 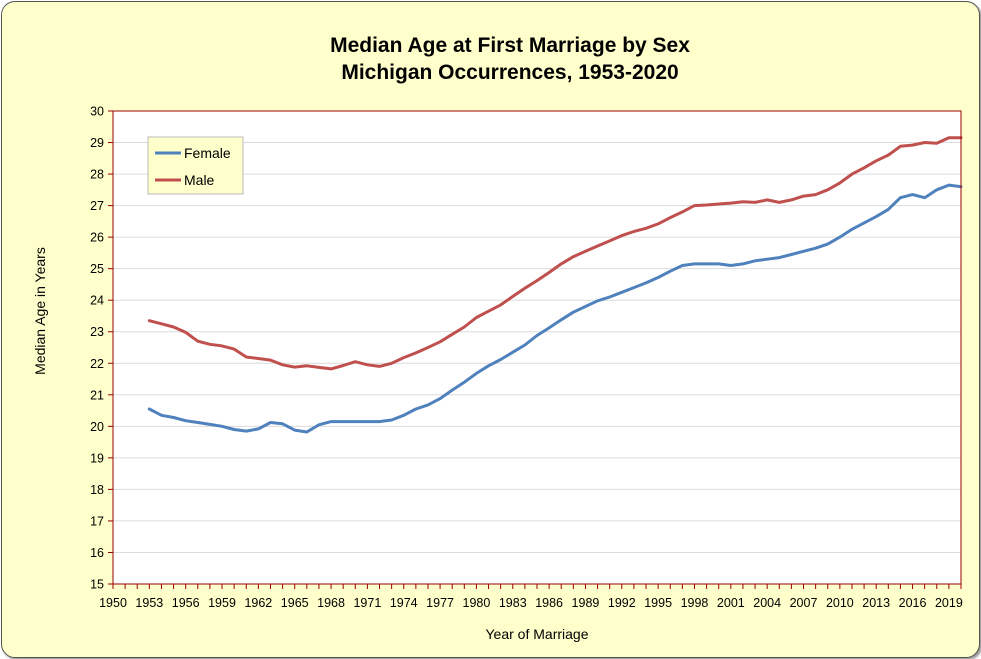 What do you see at coordinates (477, 603) in the screenshot?
I see `x-tick-label: 1980` at bounding box center [477, 603].